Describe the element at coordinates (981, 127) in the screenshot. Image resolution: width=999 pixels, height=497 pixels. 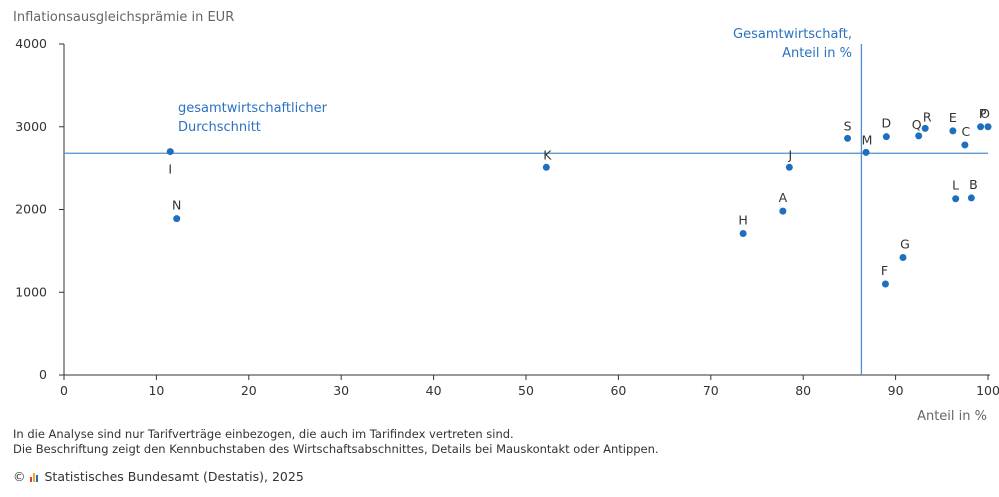
I see `data-point-p` at that location.